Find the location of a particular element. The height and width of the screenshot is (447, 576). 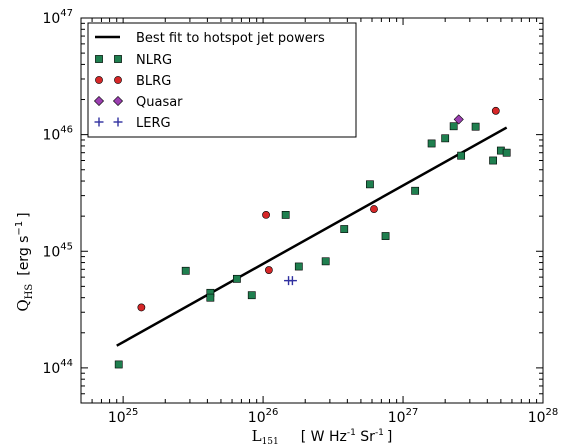

lerg-point is located at coordinates (292, 281).